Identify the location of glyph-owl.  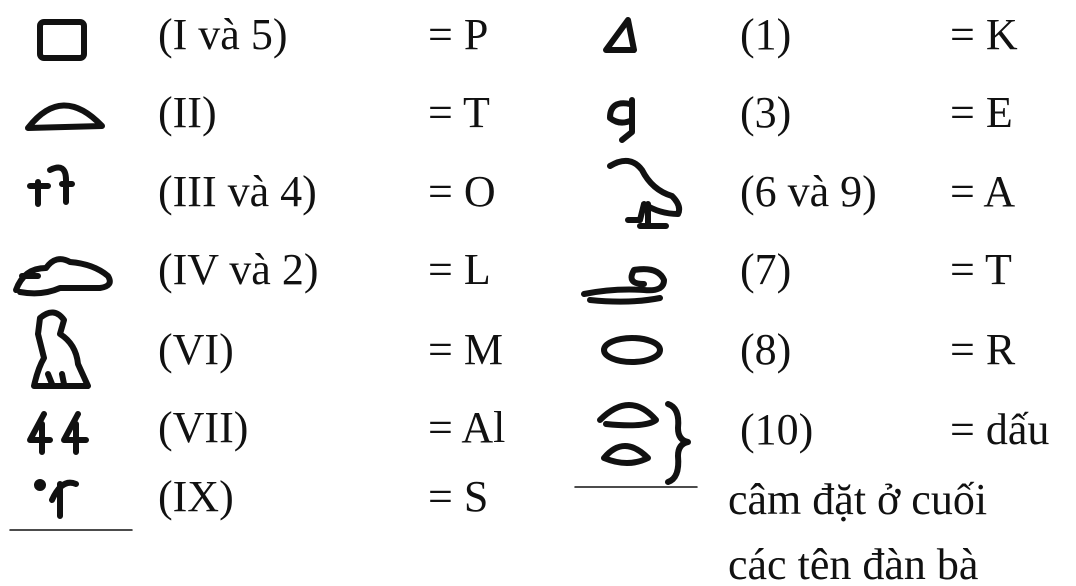
(61, 349).